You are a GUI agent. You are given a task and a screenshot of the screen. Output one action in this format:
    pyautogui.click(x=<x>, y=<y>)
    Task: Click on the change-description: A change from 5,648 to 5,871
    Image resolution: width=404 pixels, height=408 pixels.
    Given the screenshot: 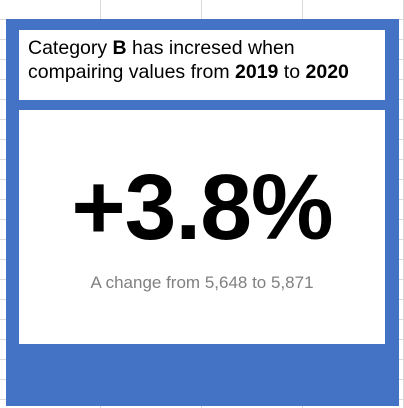 What is the action you would take?
    pyautogui.click(x=202, y=283)
    